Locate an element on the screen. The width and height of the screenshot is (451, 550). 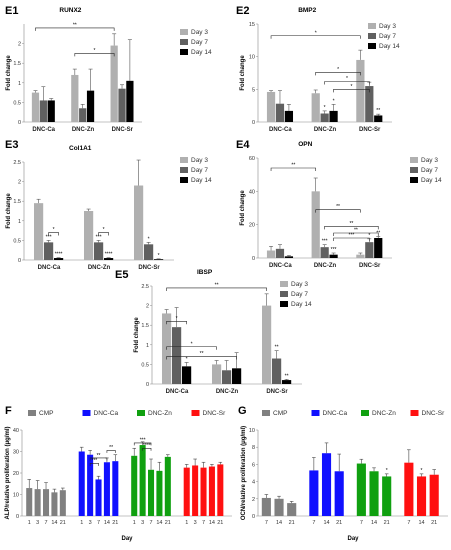
y-tick-label: 10 is located at coordinates (252, 58).